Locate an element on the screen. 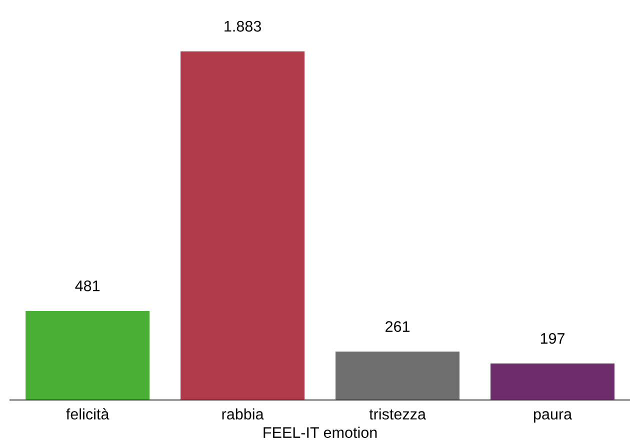 The width and height of the screenshot is (630, 445). data-label: 261 is located at coordinates (398, 326).